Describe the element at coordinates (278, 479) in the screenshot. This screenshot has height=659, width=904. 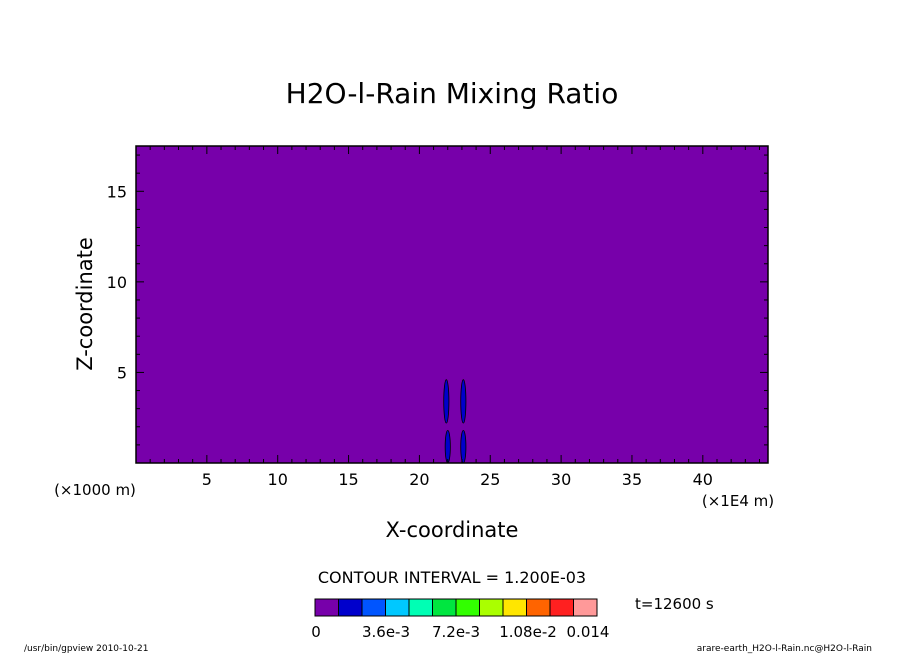
I see `x-tick-label: 10` at that location.